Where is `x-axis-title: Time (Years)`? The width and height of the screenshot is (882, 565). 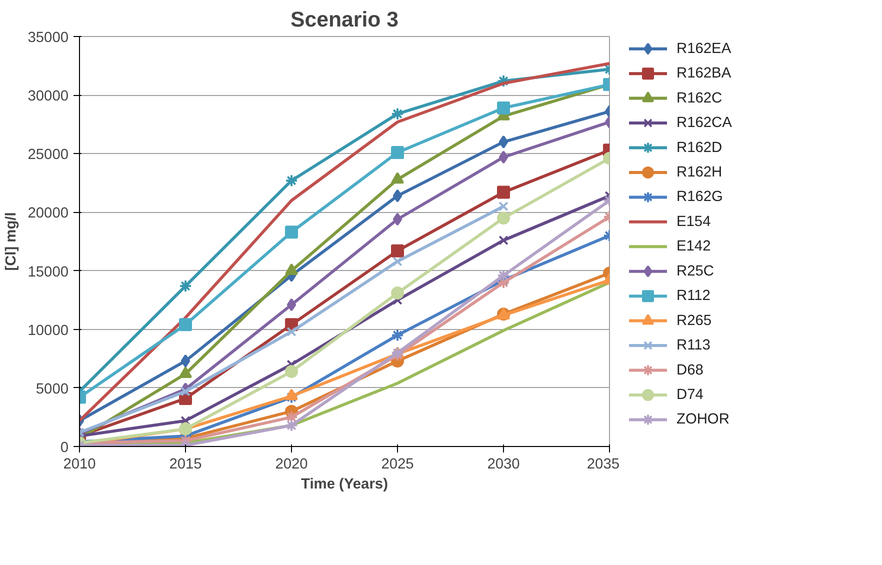
x-axis-title: Time (Years) is located at coordinates (344, 484).